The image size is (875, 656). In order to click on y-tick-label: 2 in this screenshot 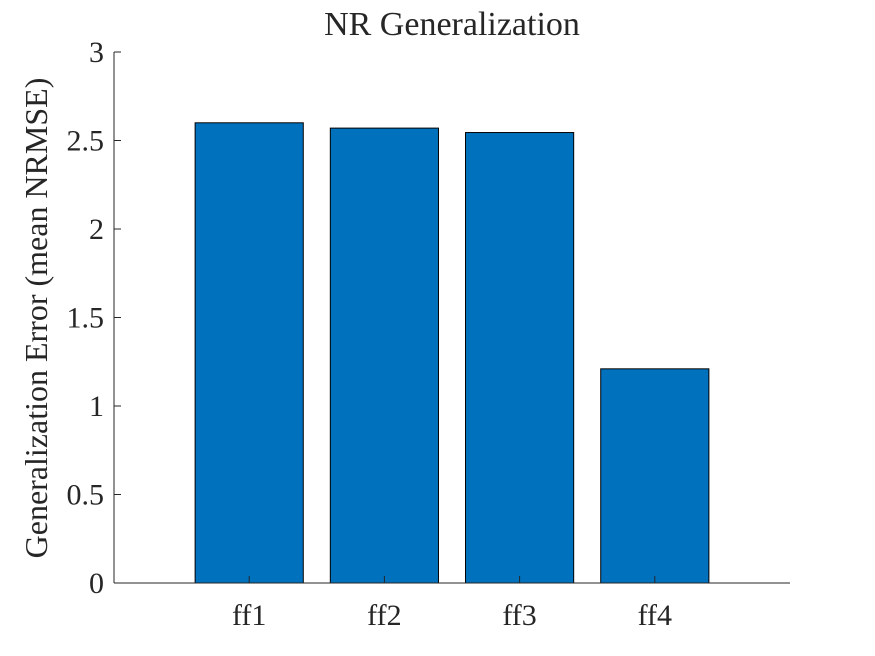, I will do `click(96, 229)`.